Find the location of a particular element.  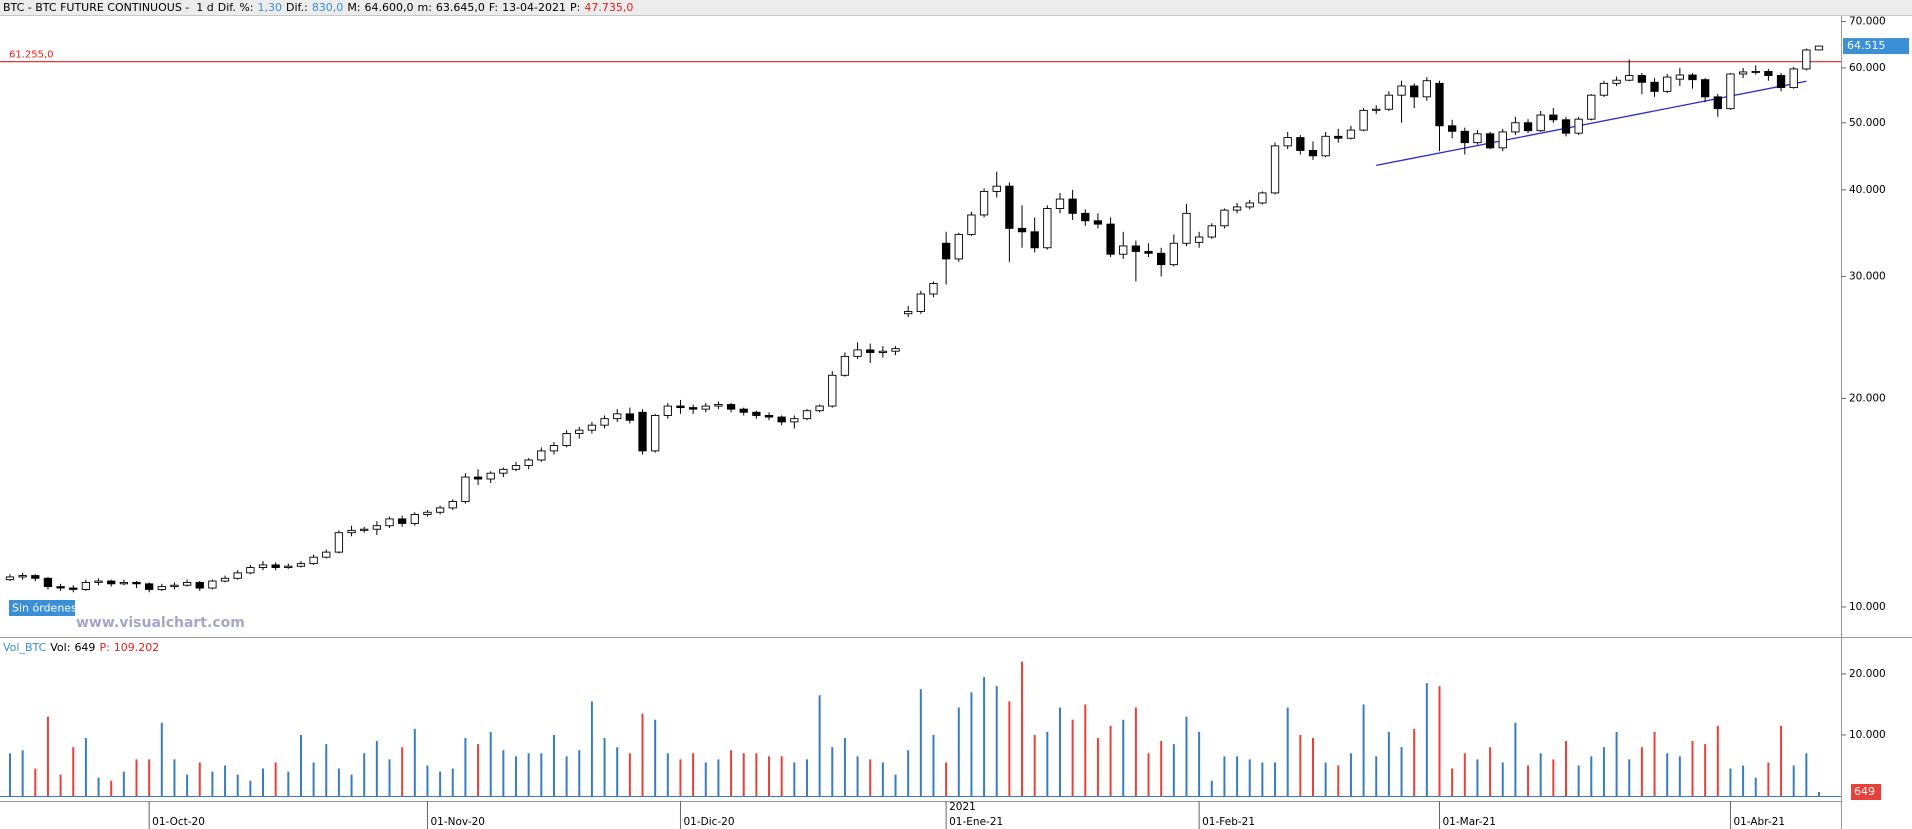

stat-label: Vol: is located at coordinates (60, 647).